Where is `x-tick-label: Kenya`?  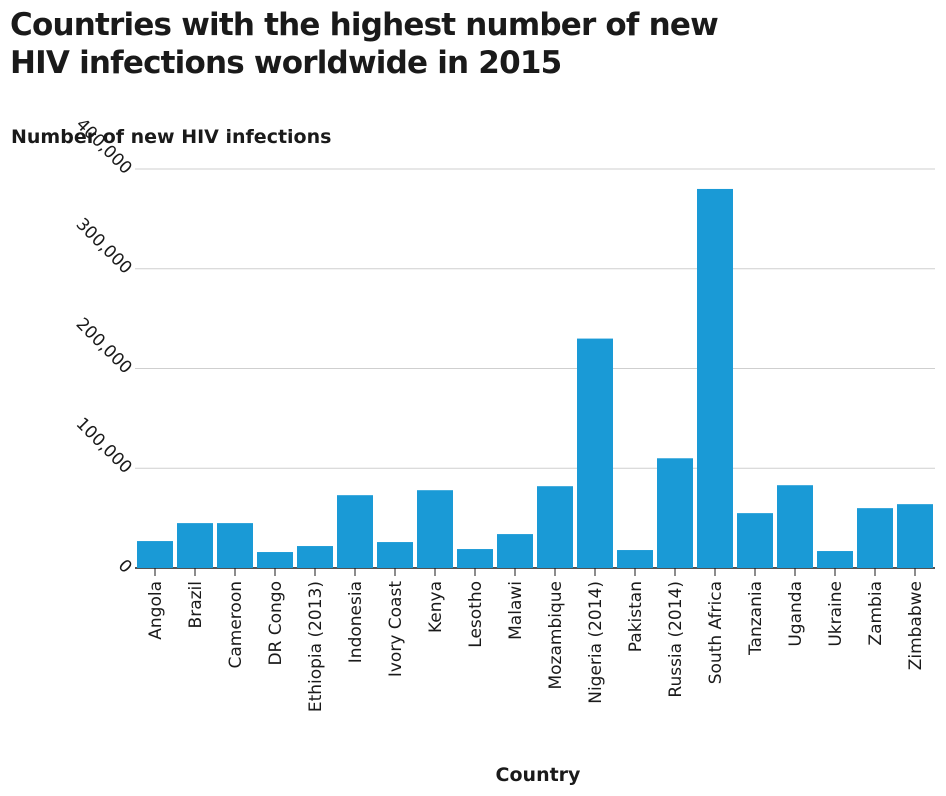 x-tick-label: Kenya is located at coordinates (436, 607).